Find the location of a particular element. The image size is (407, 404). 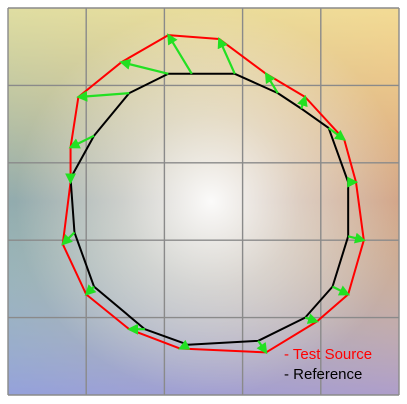

legend-reference: - Reference is located at coordinates (323, 374).